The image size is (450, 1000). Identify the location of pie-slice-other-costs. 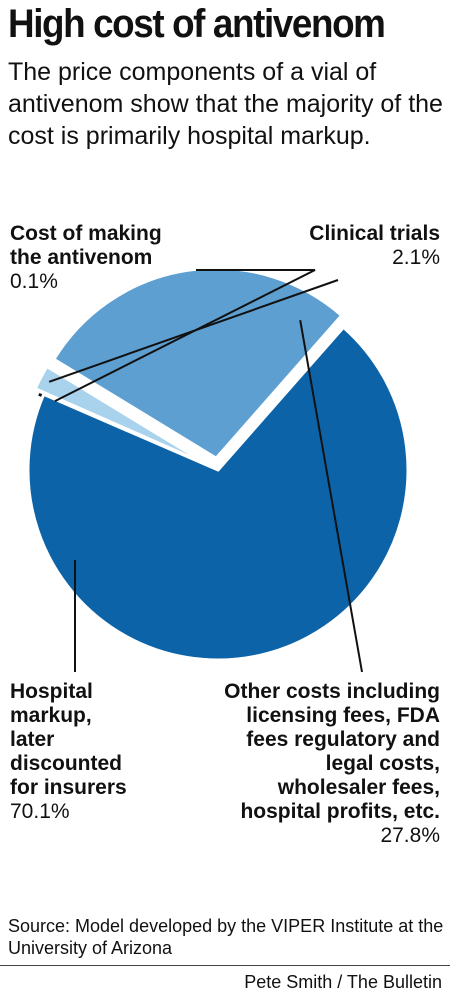
(197, 363).